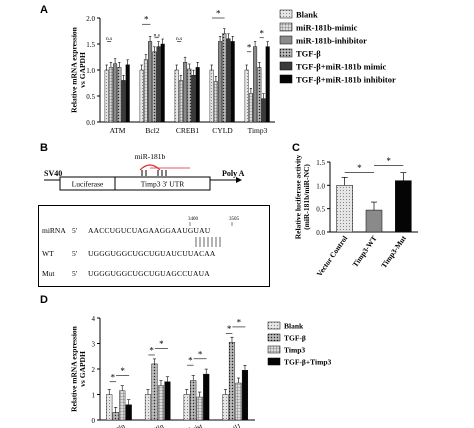 The width and height of the screenshot is (474, 428). What do you see at coordinates (327, 28) in the screenshot?
I see `chart-a-legend-label: miR-181b-mimic` at bounding box center [327, 28].